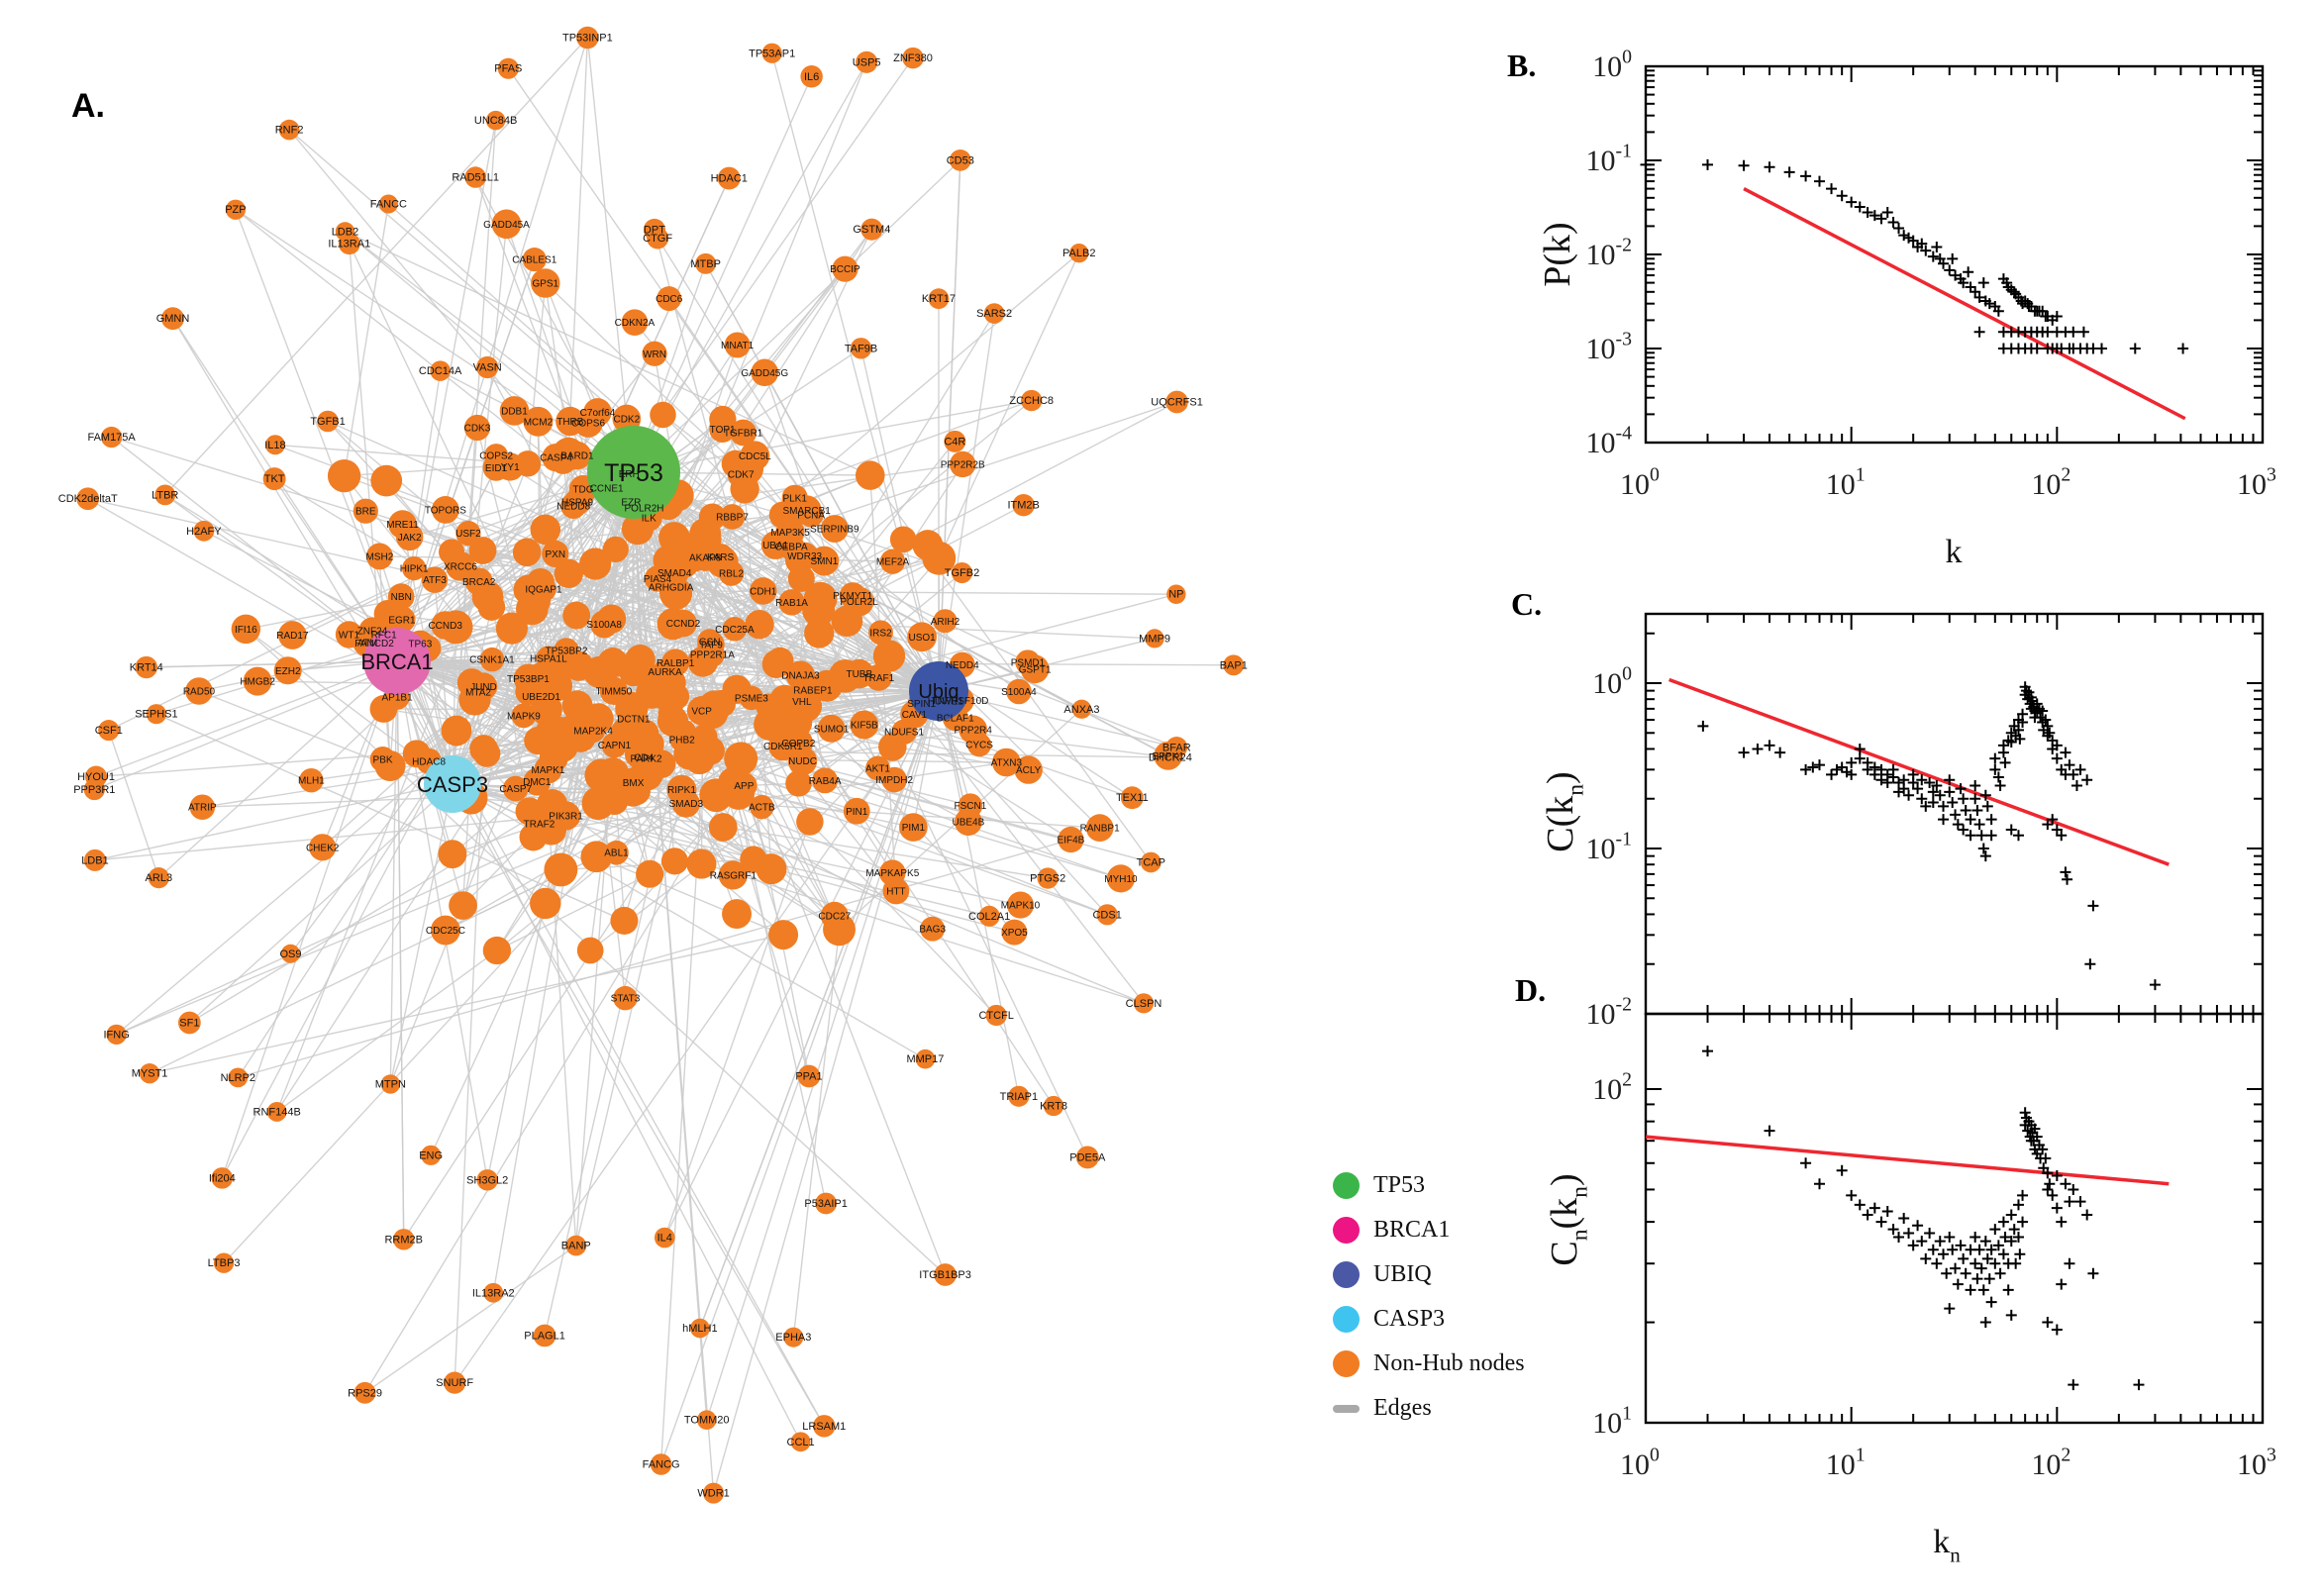 Image resolution: width=2323 pixels, height=1596 pixels. What do you see at coordinates (225, 1263) in the screenshot?
I see `network-node-label: LTBP3` at bounding box center [225, 1263].